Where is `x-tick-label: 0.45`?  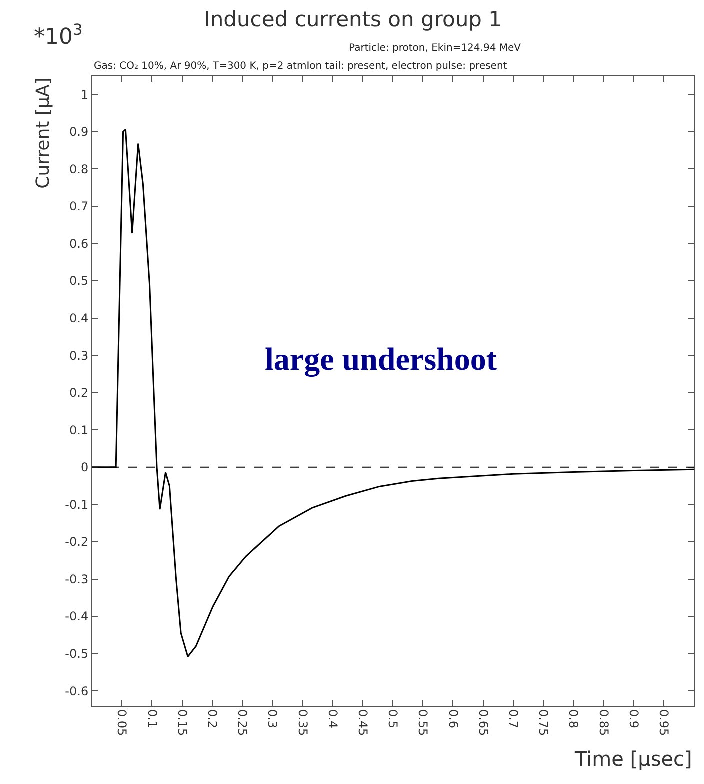 x-tick-label: 0.45 is located at coordinates (363, 722).